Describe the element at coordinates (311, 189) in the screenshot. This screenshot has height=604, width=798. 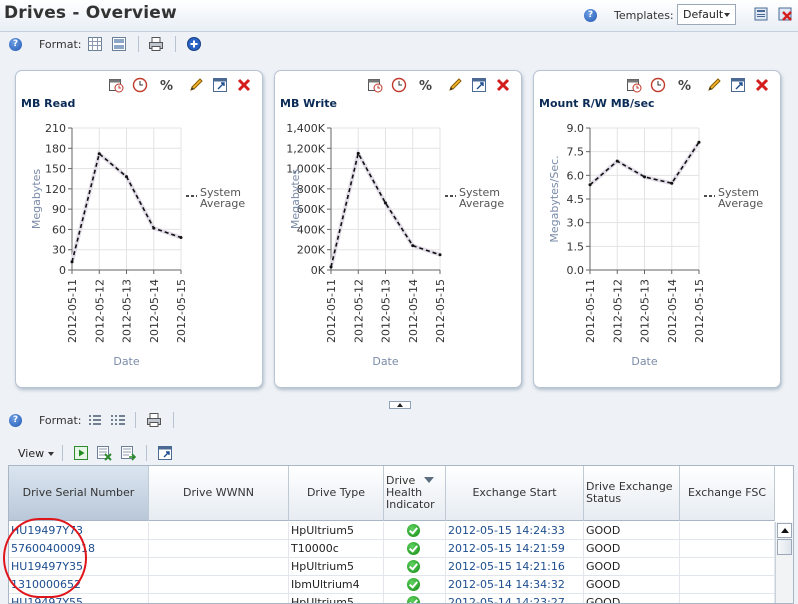
I see `y-tick-label: 800K` at that location.